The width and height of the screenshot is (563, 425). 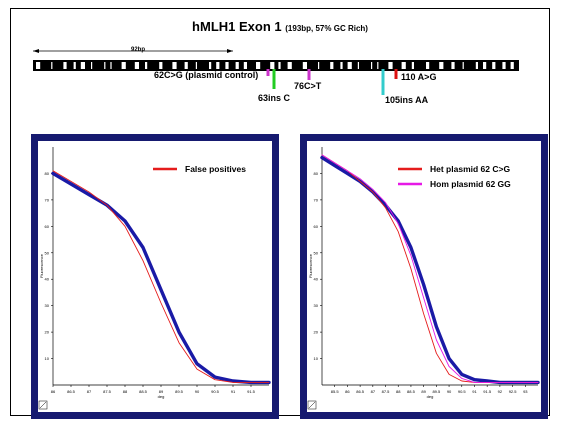 I want to click on left-chart-y-tick-label: 80, so click(x=47, y=173).